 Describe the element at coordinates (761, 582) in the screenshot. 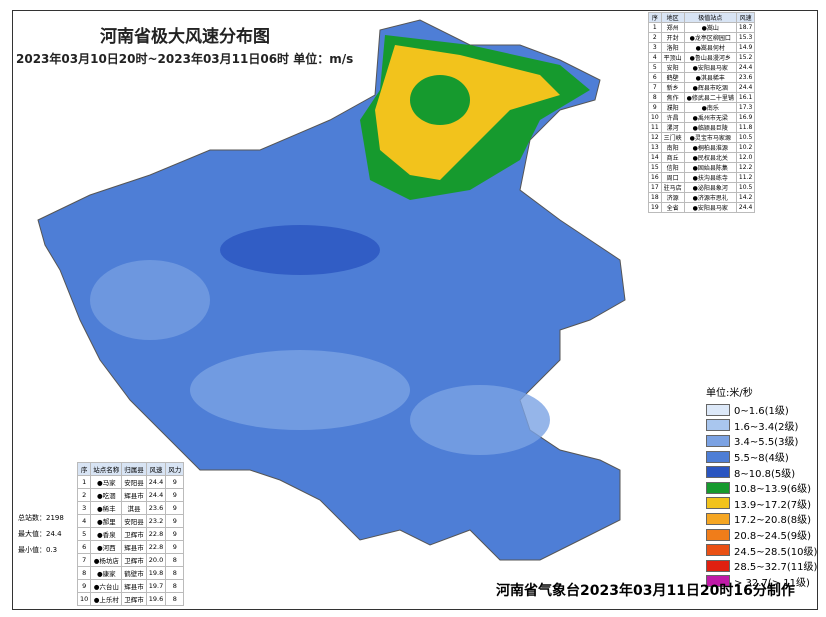

I see `legend-item: > 32.7(> 11级)` at that location.